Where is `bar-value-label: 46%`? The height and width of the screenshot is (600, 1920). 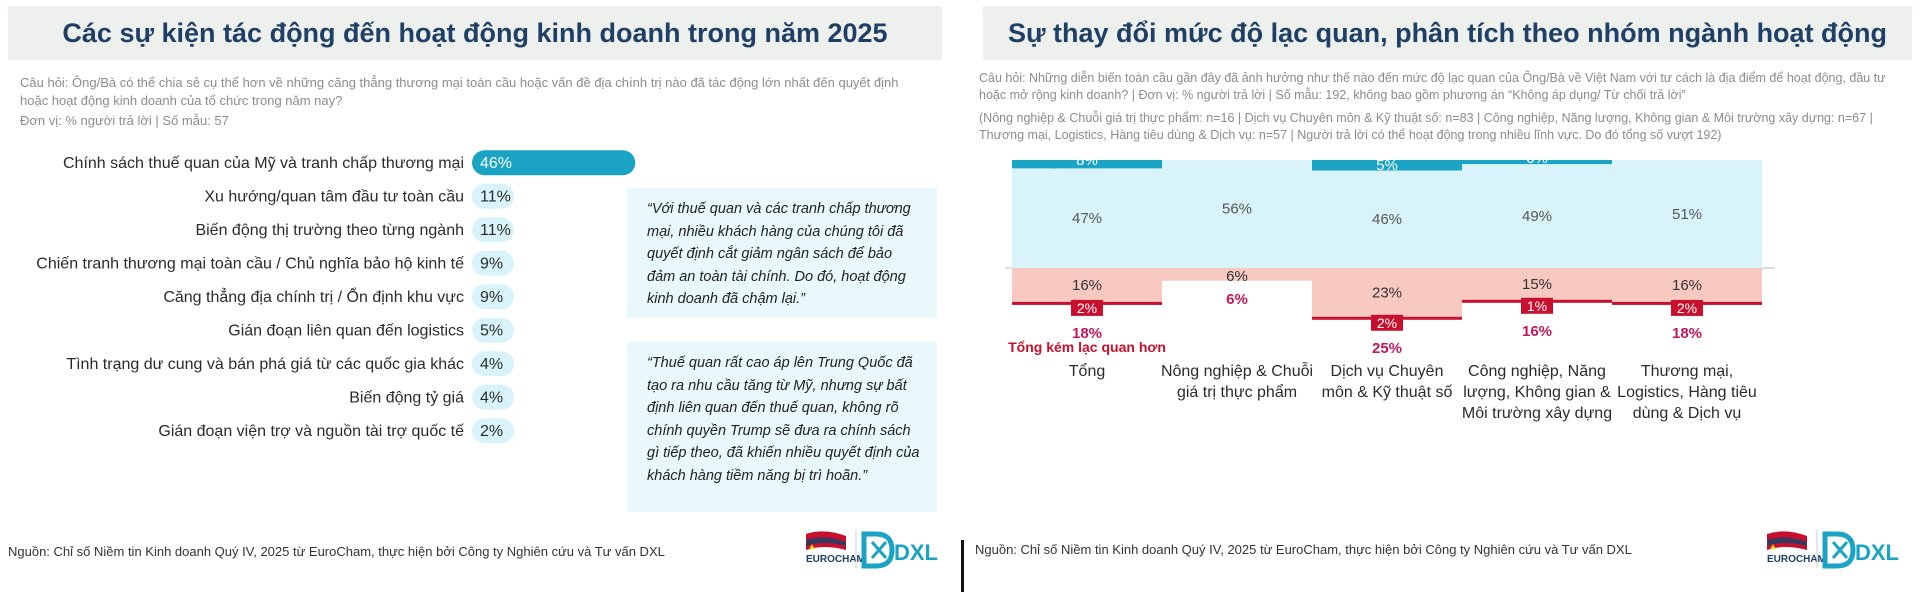 bar-value-label: 46% is located at coordinates (496, 163).